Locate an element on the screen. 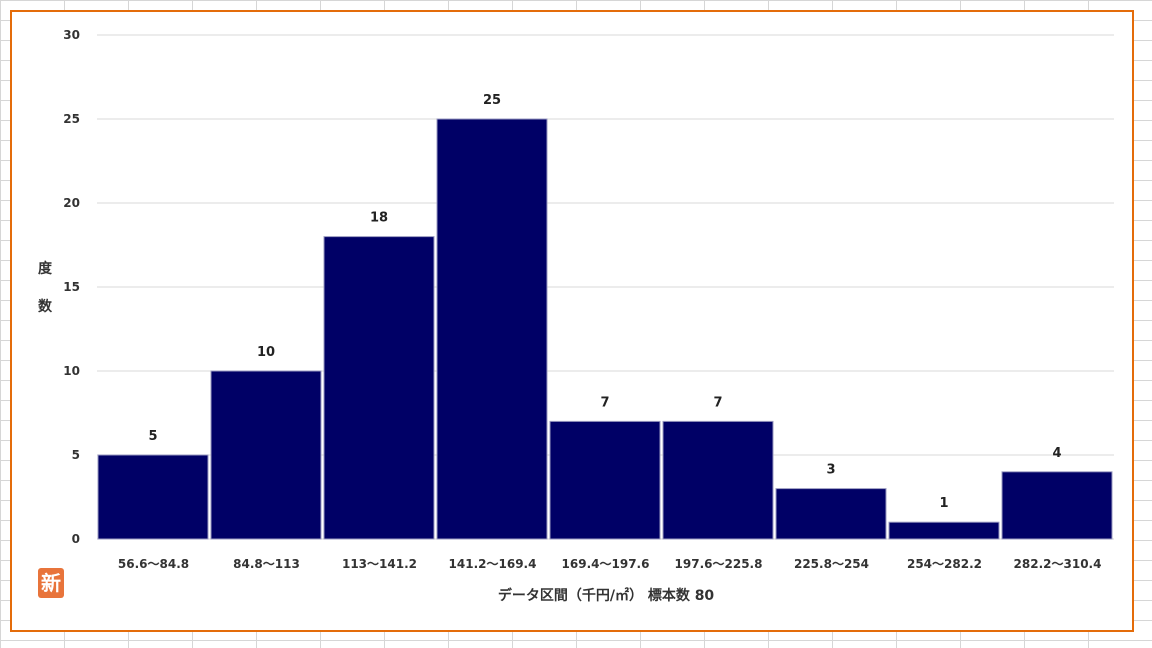 This screenshot has width=1152, height=648. y-tick-label: 25 is located at coordinates (71, 119).